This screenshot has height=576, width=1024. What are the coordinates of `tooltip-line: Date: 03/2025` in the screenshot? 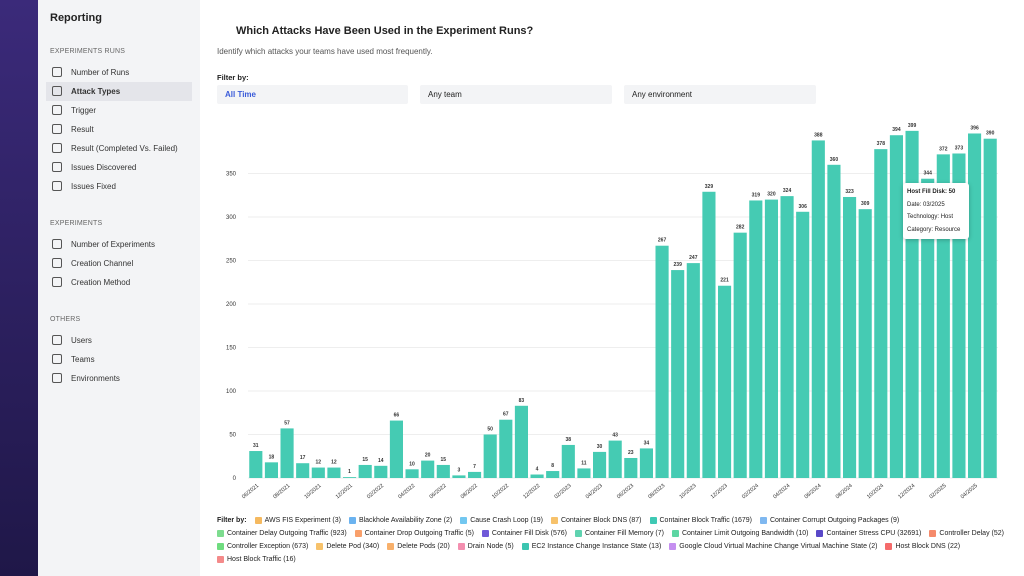 It's located at (926, 204).